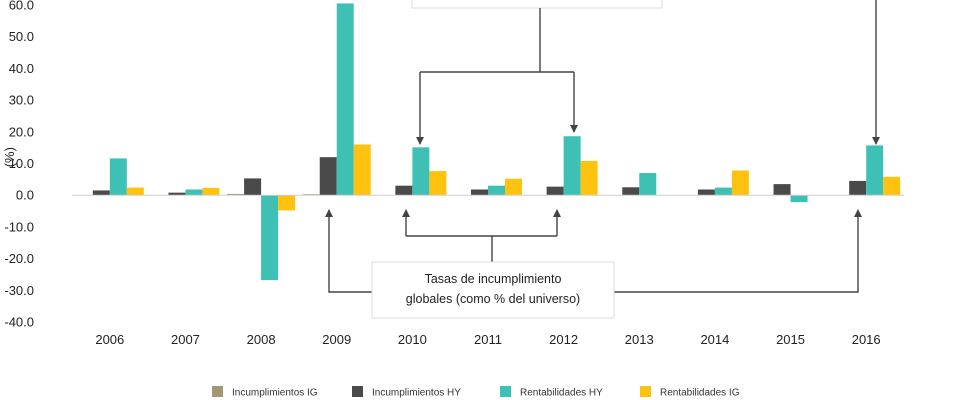  What do you see at coordinates (723, 191) in the screenshot?
I see `bar-rentabilidades-hy-2014` at bounding box center [723, 191].